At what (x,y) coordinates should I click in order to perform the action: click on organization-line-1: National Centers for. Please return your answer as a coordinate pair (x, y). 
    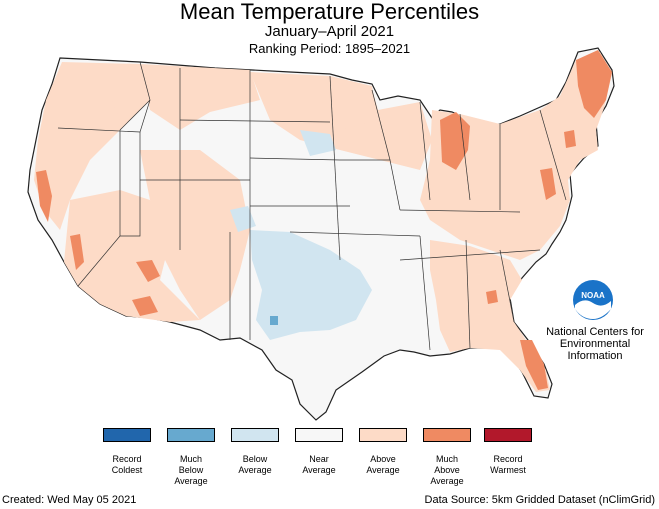
    Looking at the image, I should click on (595, 332).